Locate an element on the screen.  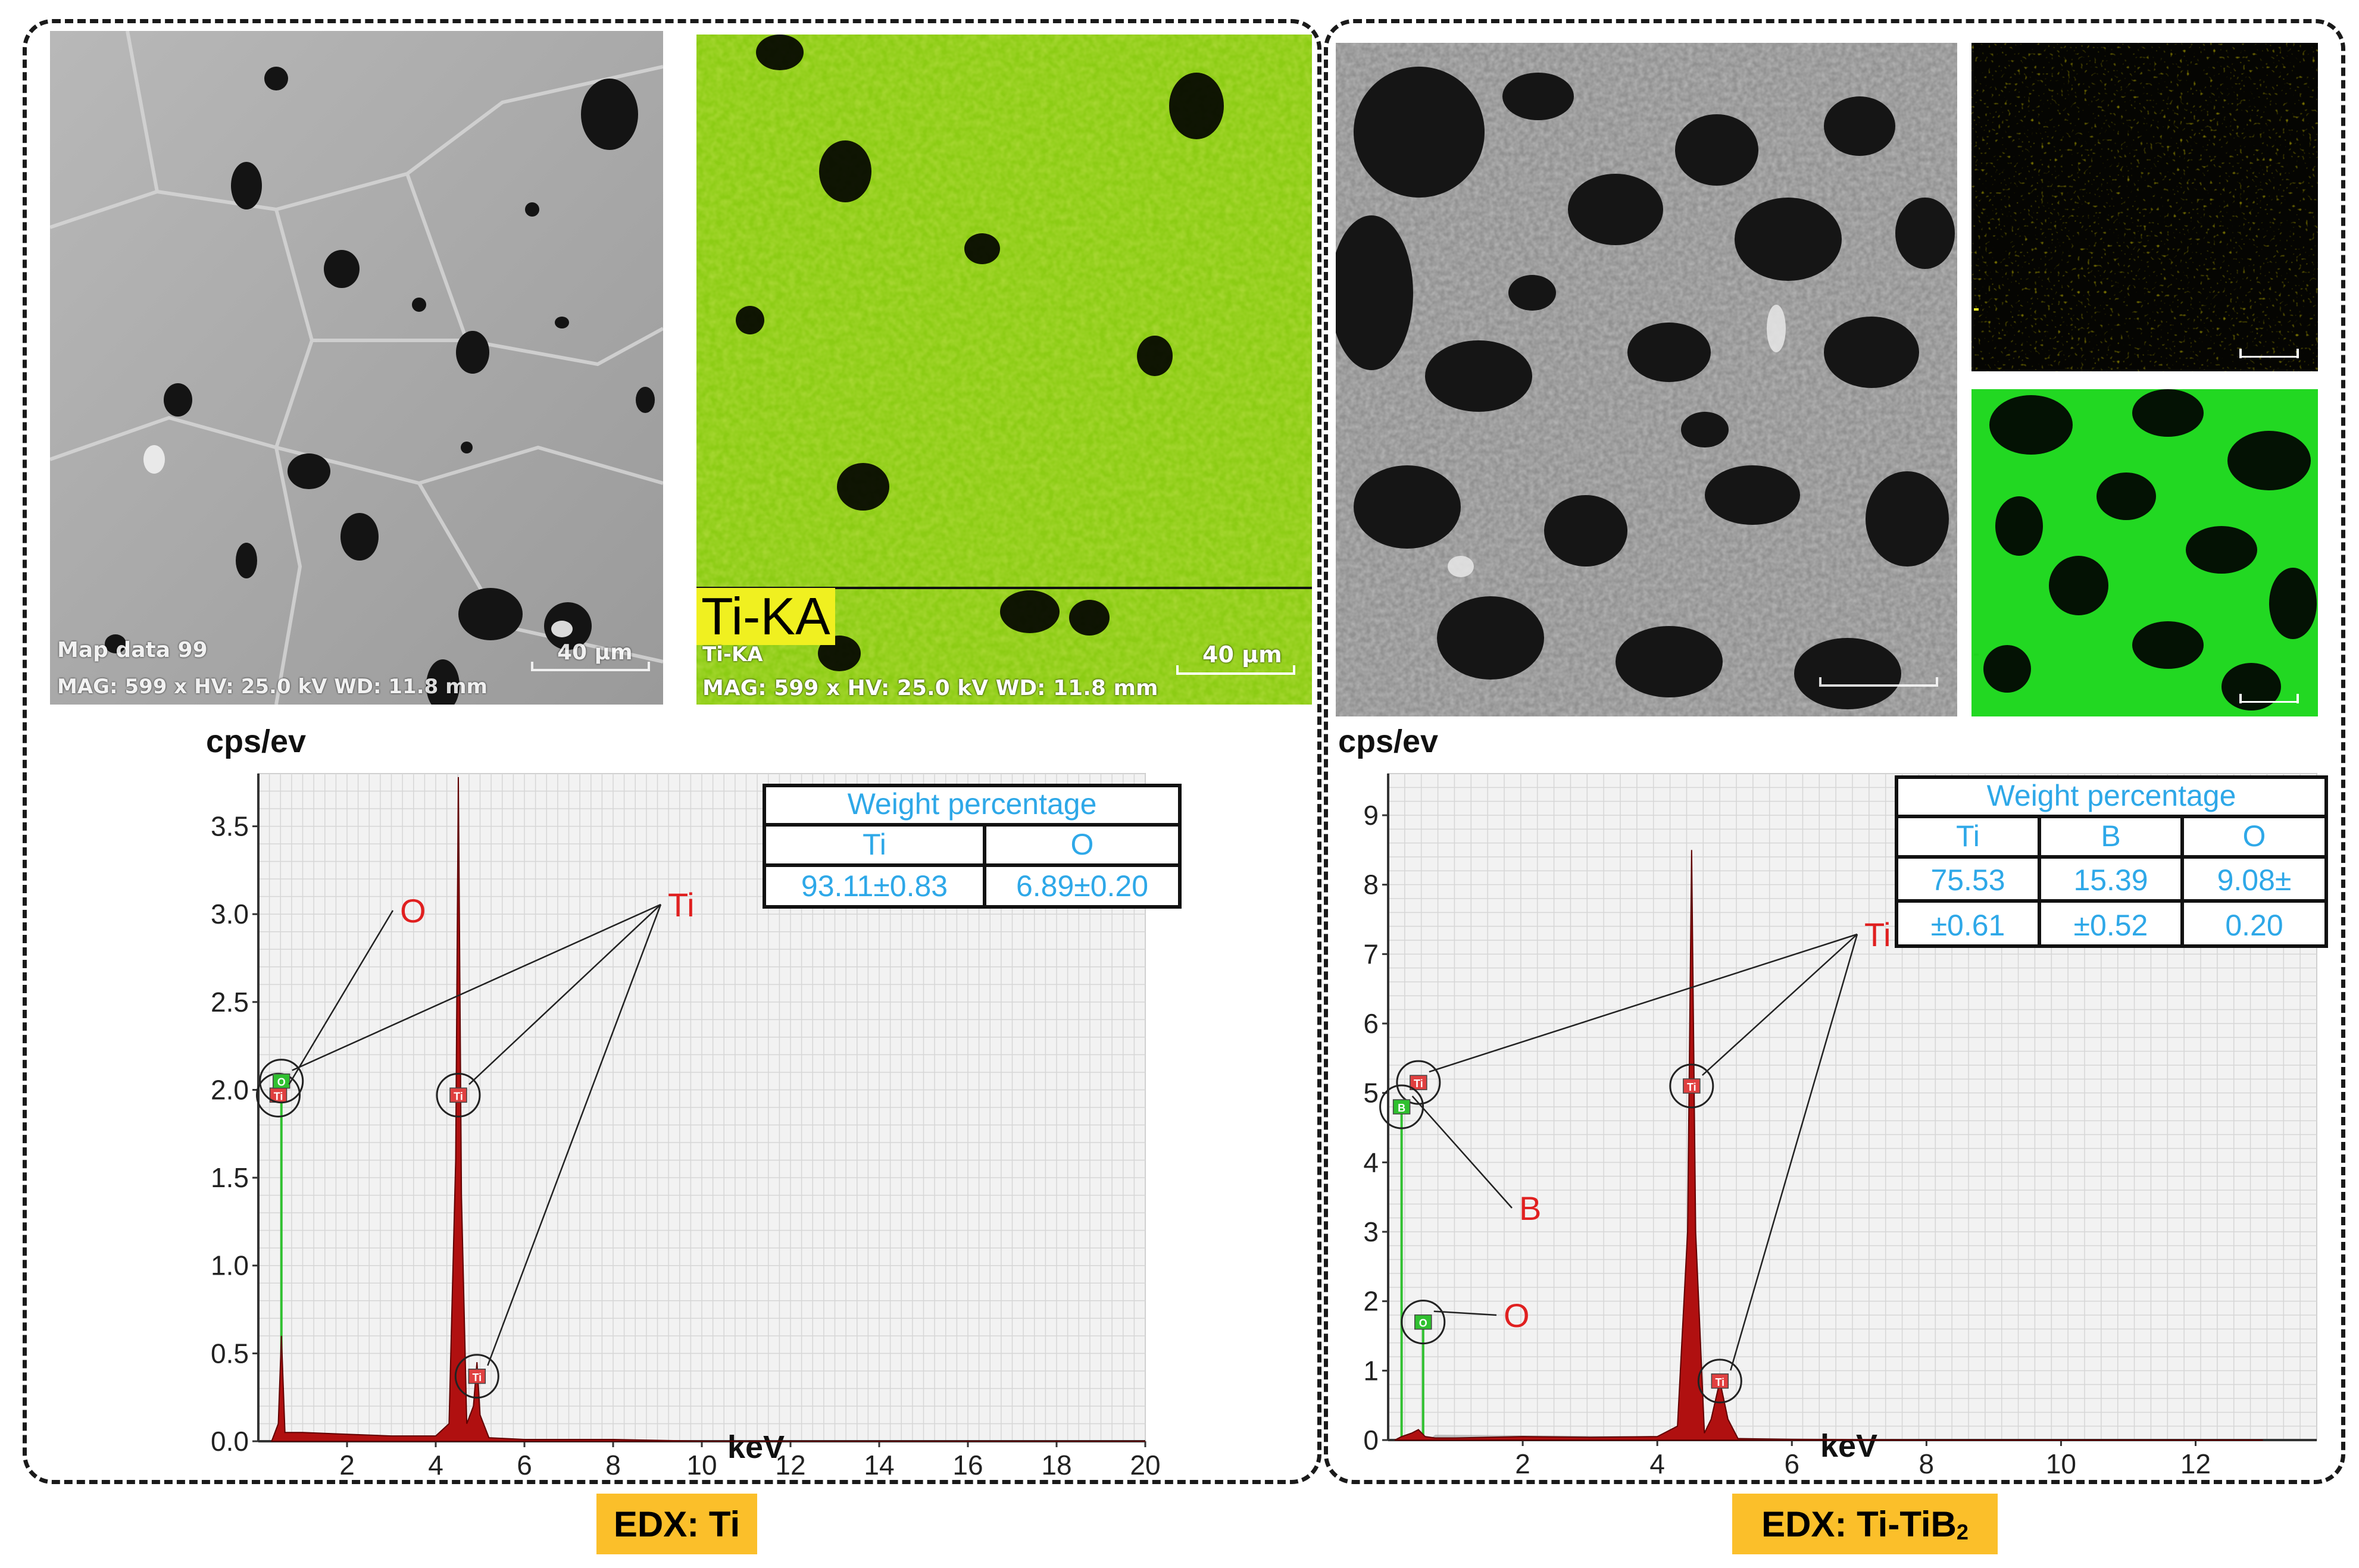
ti-ka-map-texture is located at coordinates (1004, 370).